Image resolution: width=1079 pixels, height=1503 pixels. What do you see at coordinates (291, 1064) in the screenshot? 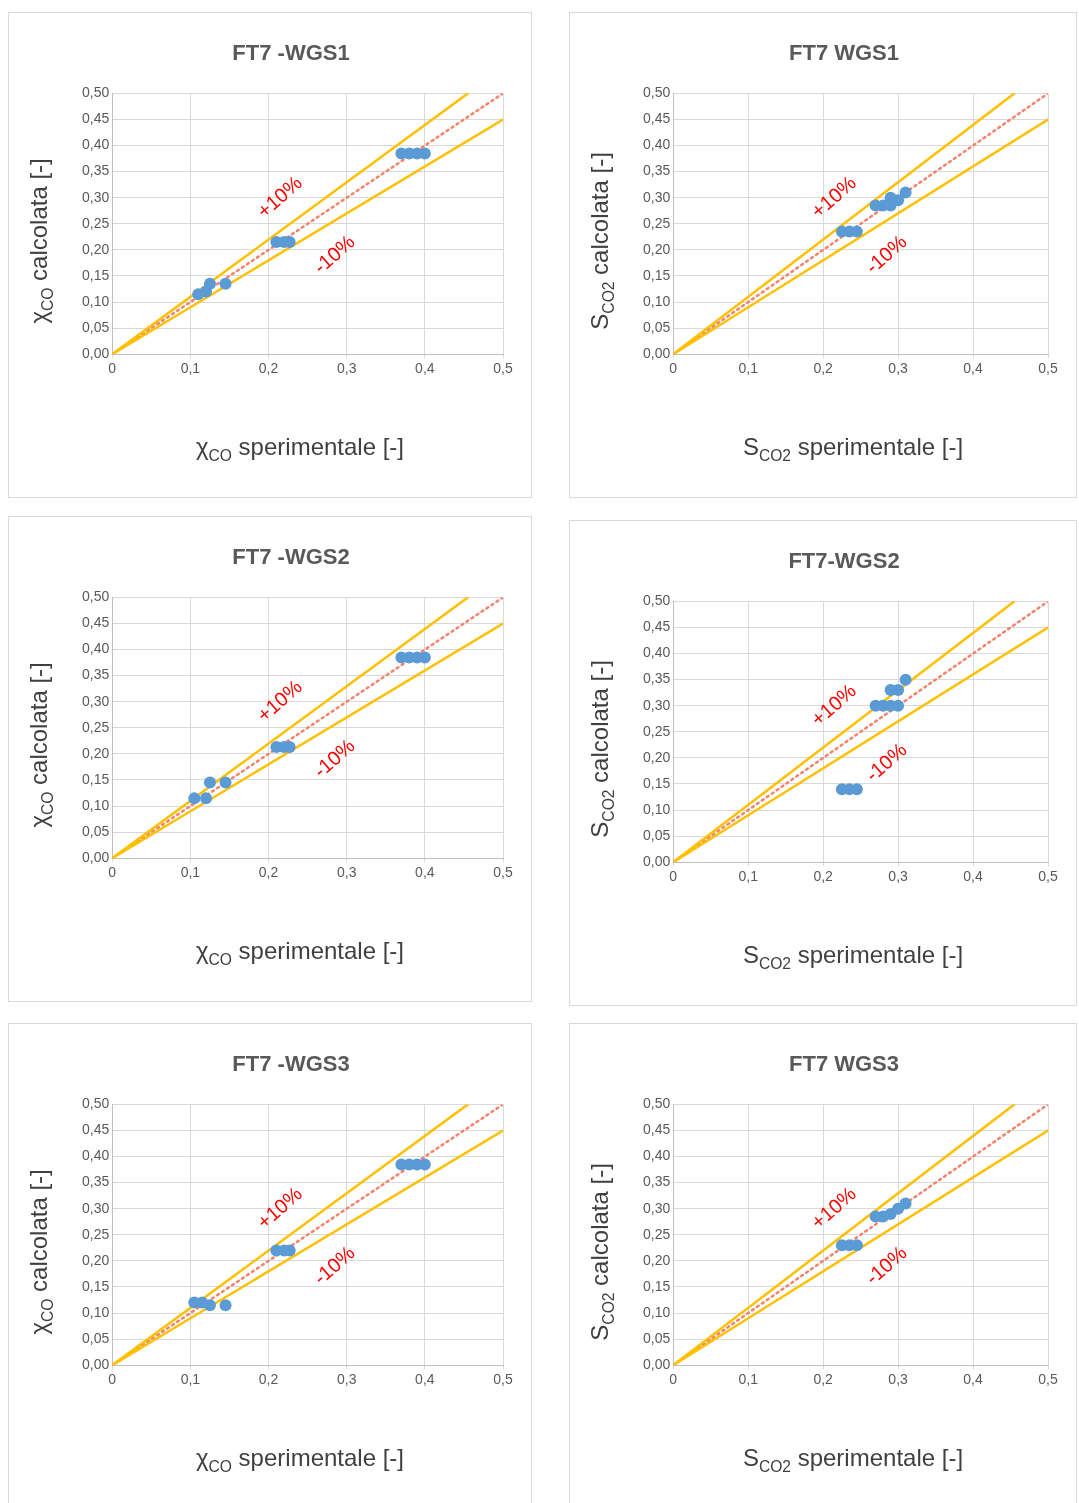
I see `chart-title: FT7 -WGS3` at bounding box center [291, 1064].